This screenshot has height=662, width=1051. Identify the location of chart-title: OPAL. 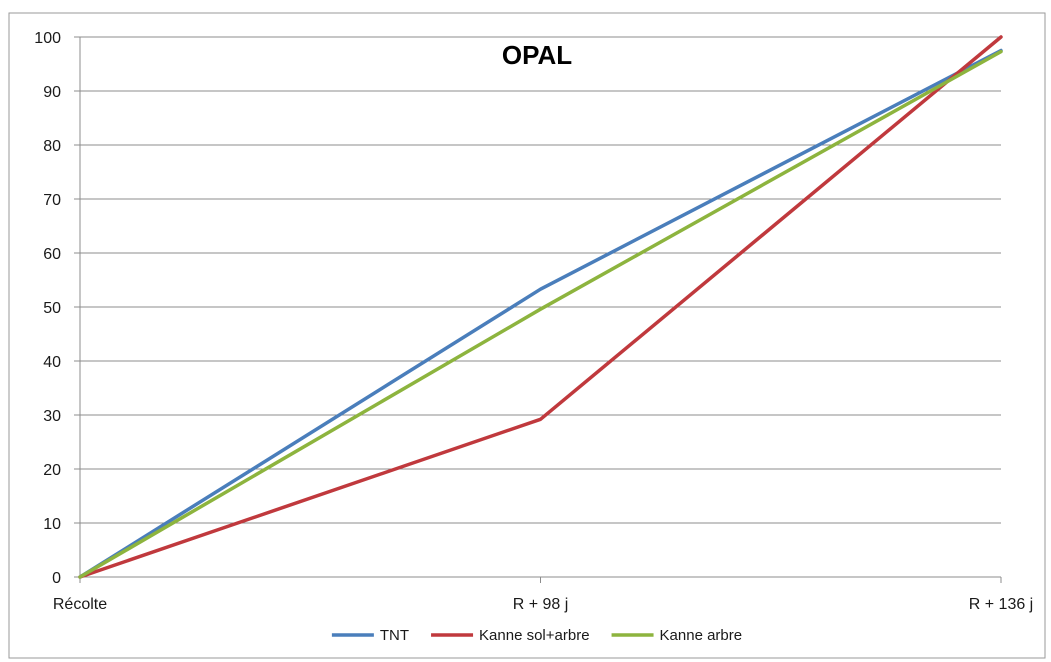
(537, 55).